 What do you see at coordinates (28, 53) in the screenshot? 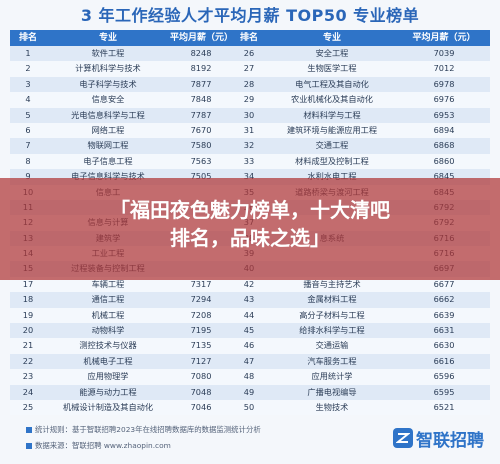
I see `cell-rank-left: 1` at bounding box center [28, 53].